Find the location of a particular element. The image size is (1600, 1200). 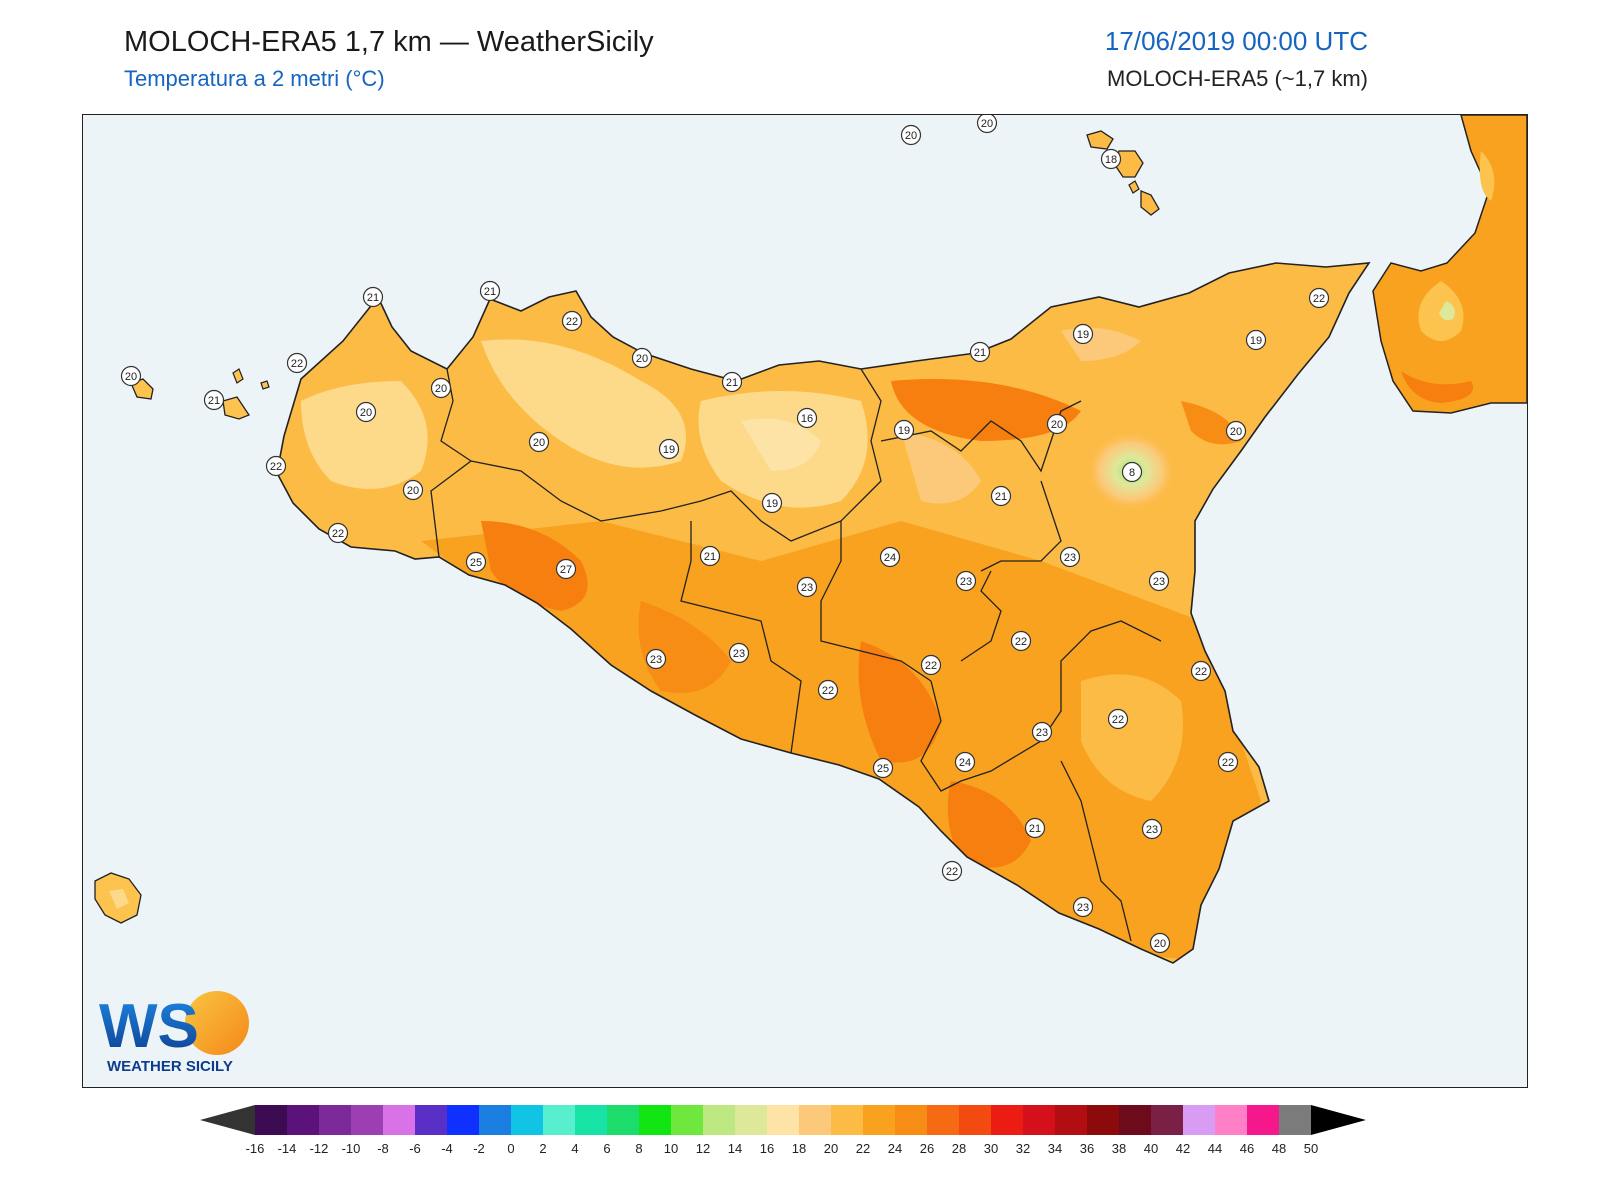

colorbar-tick-label: 46 is located at coordinates (1247, 1148).